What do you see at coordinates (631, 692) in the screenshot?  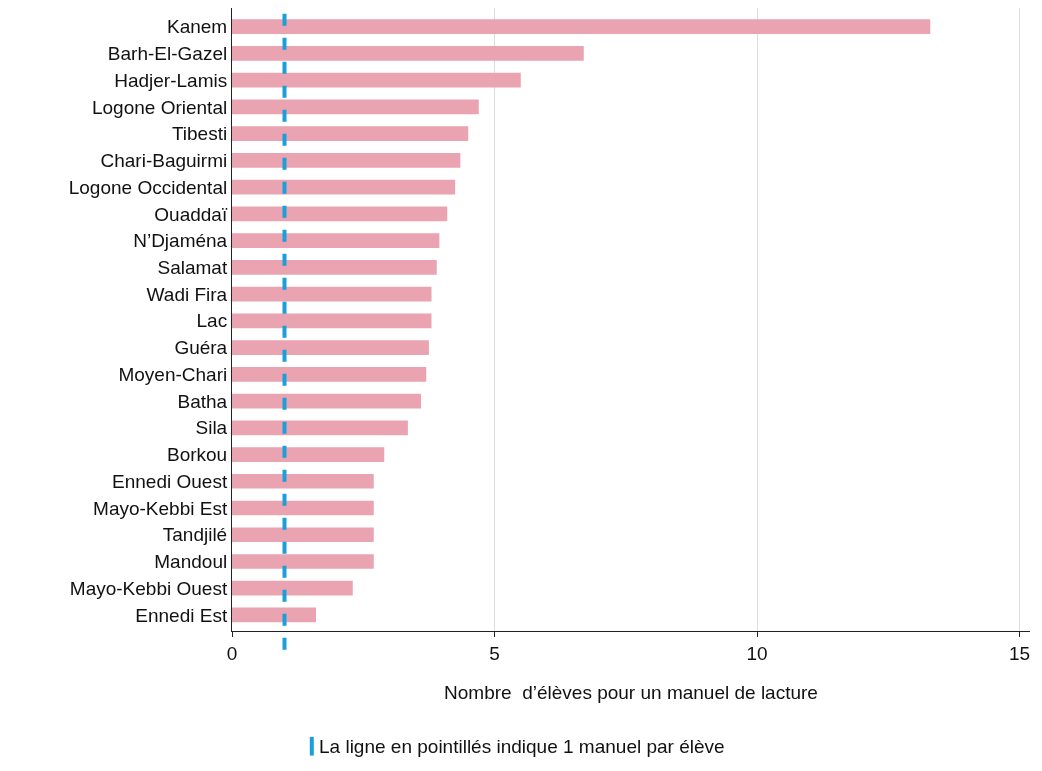 I see `x-axis-title: Nombre d’élèves pour un manuel de lacture` at bounding box center [631, 692].